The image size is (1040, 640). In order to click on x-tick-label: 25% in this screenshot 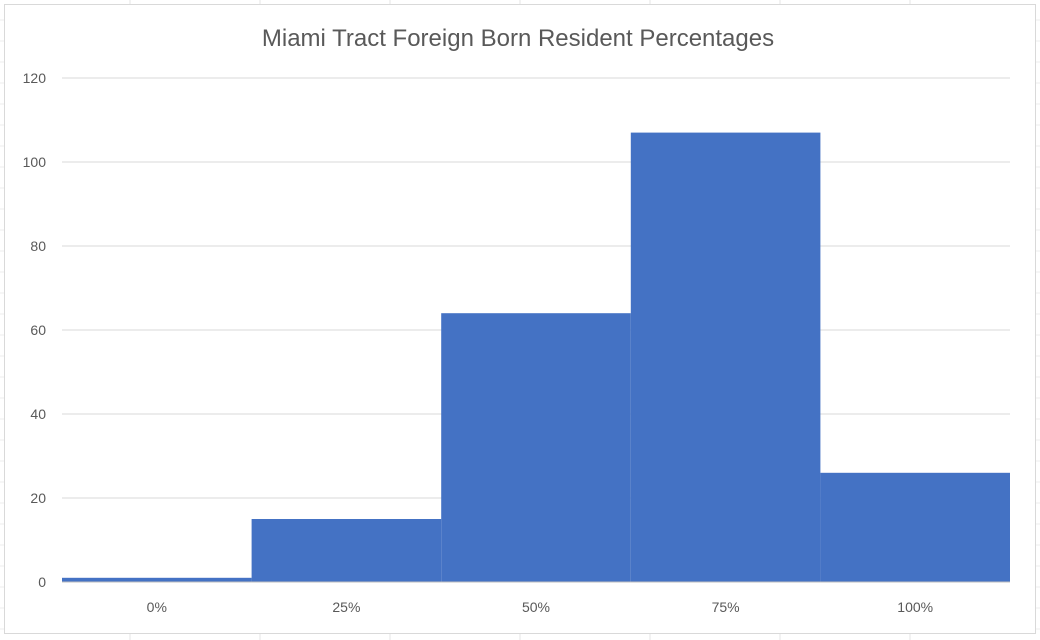, I will do `click(346, 607)`.